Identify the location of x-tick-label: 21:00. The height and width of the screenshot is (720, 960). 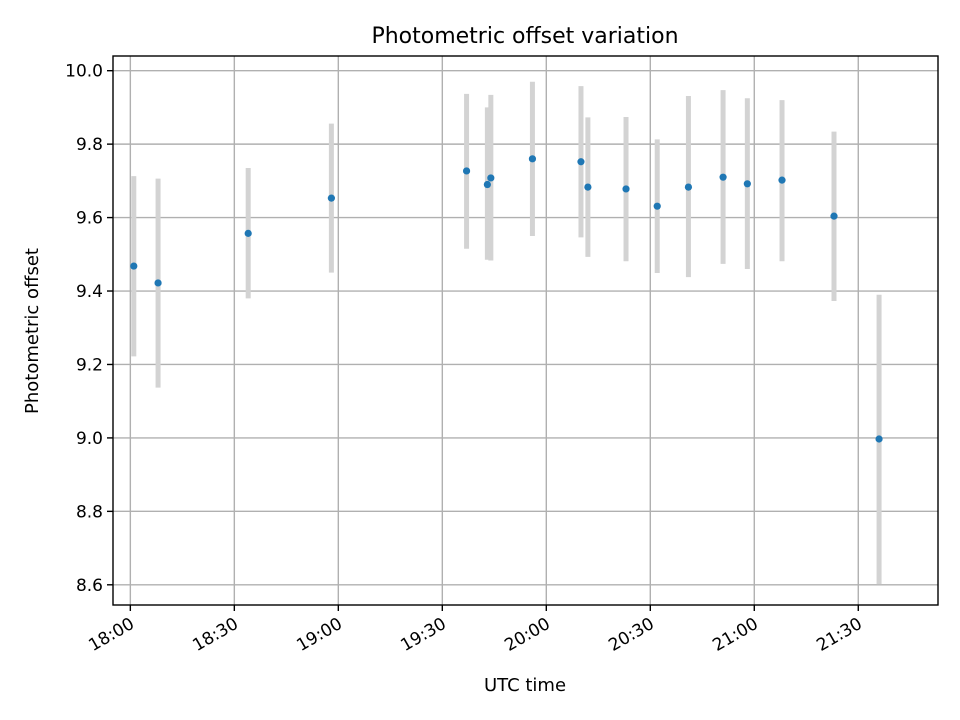
(735, 635).